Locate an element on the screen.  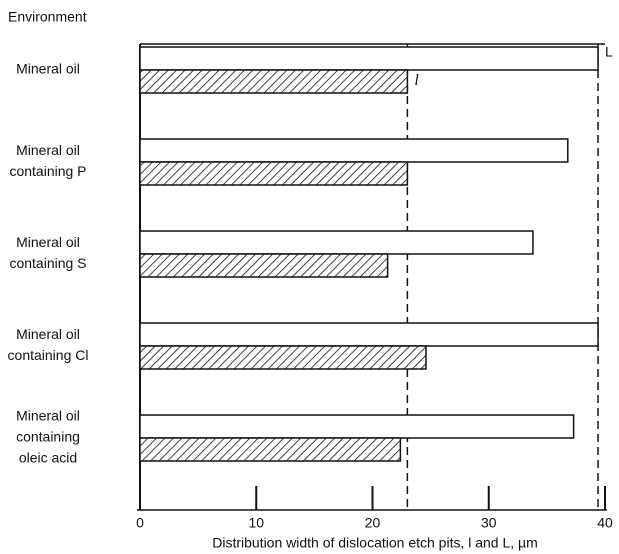
series-label: l is located at coordinates (416, 80).